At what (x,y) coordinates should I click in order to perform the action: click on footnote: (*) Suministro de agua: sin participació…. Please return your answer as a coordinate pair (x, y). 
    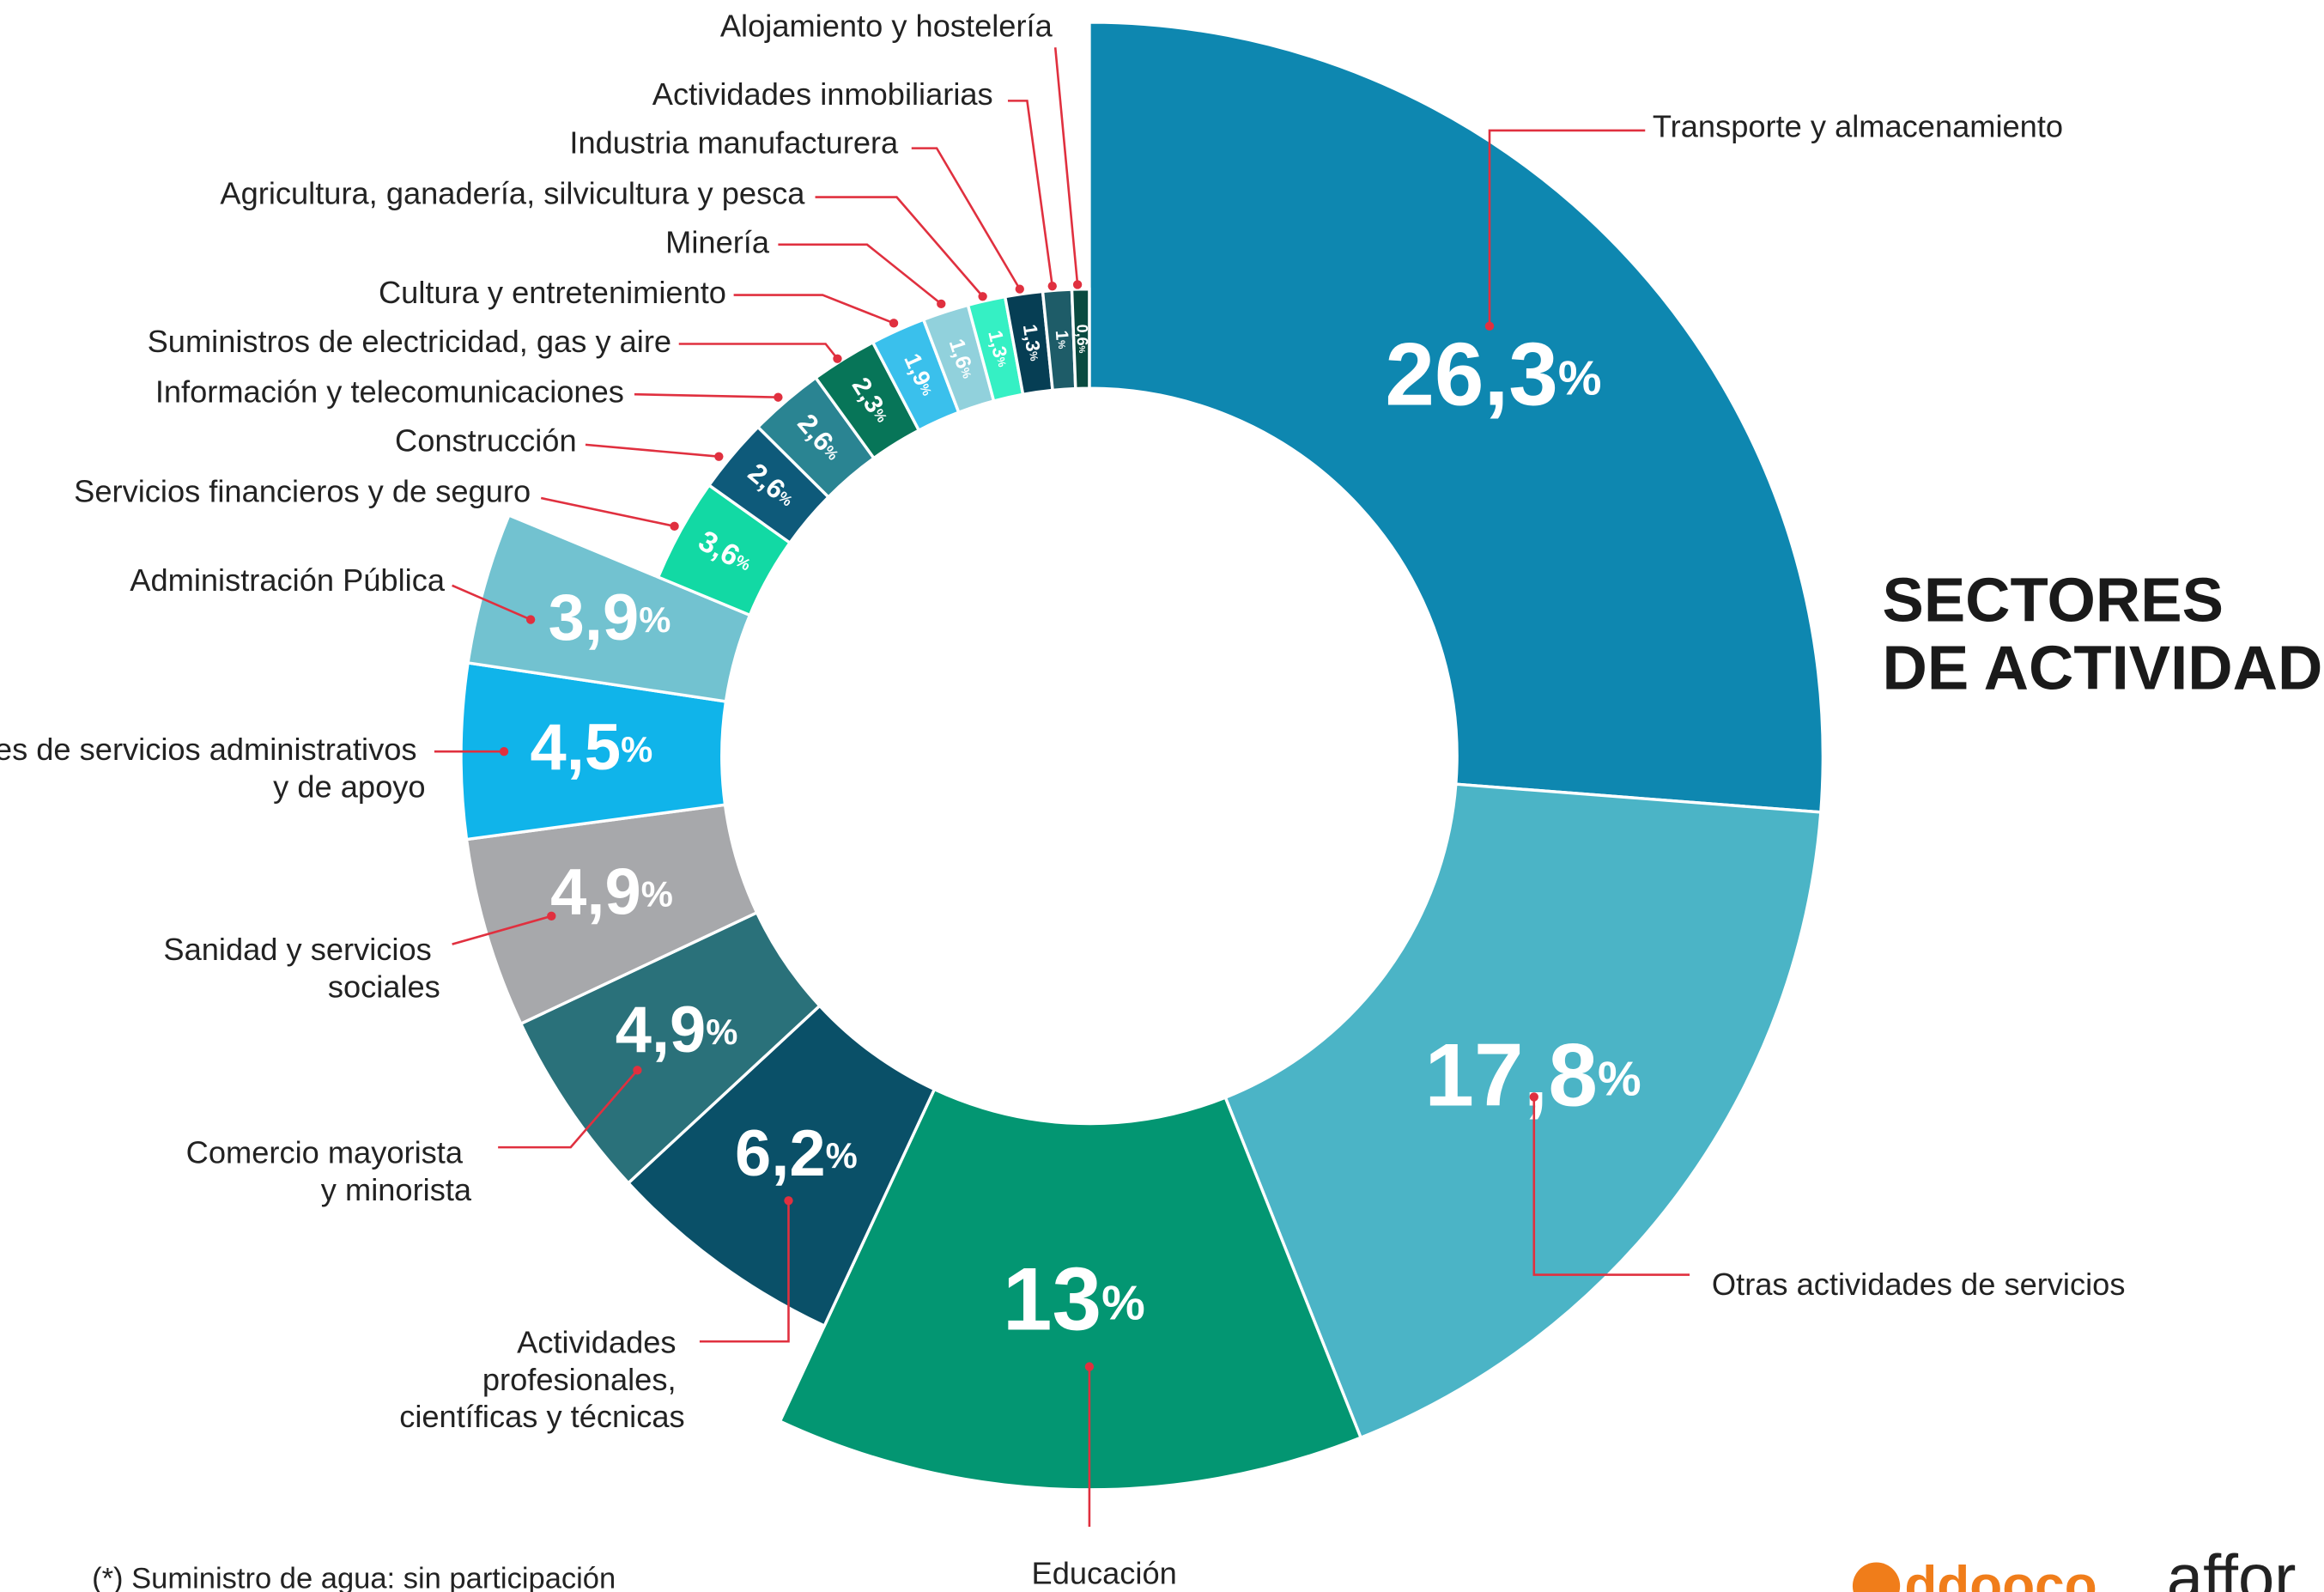
    Looking at the image, I should click on (354, 1577).